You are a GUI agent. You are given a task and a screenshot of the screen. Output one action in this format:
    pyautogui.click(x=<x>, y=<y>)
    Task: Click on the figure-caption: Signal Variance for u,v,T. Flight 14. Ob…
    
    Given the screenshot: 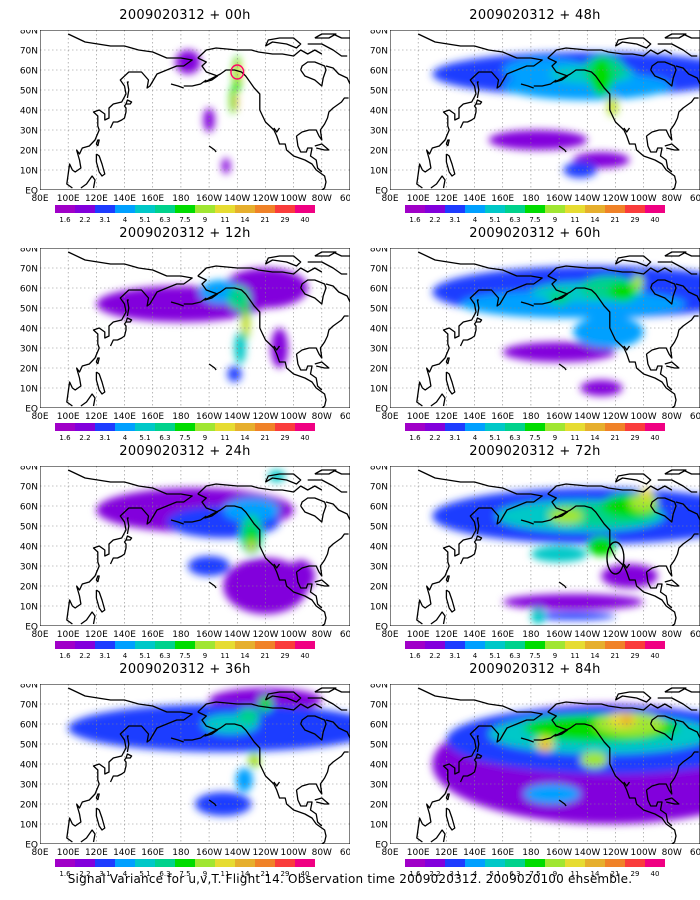 What is the action you would take?
    pyautogui.click(x=350, y=879)
    